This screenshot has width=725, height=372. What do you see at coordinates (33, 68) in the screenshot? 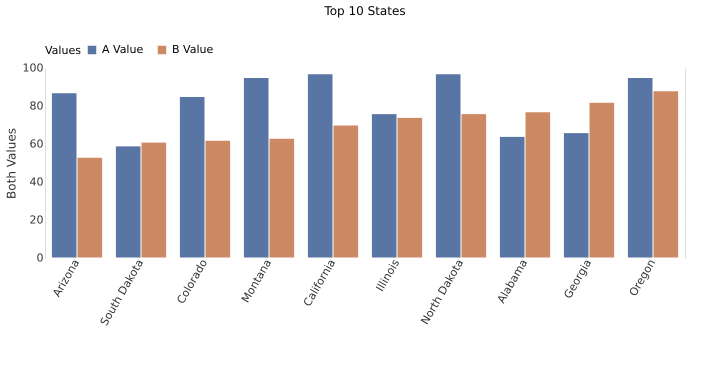
I see `y-tick-label: 100` at bounding box center [33, 68].